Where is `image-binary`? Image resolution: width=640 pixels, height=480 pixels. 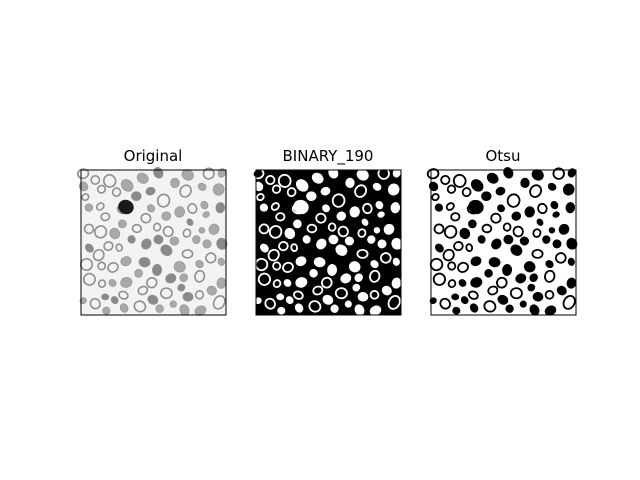 image-binary is located at coordinates (327, 241).